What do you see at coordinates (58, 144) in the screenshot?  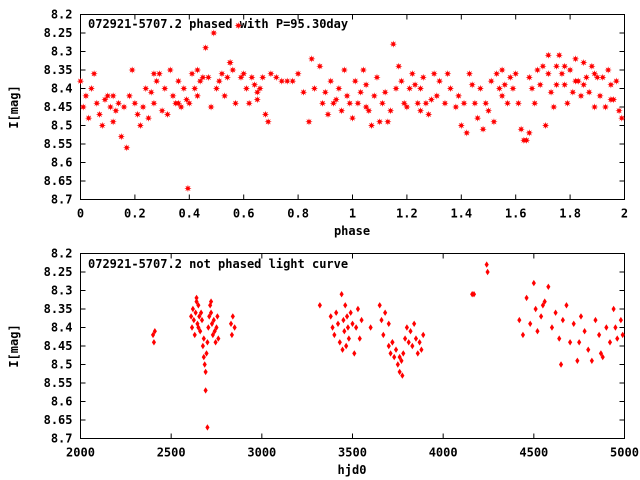 I see `y-tick-label: 8.55` at bounding box center [58, 144].